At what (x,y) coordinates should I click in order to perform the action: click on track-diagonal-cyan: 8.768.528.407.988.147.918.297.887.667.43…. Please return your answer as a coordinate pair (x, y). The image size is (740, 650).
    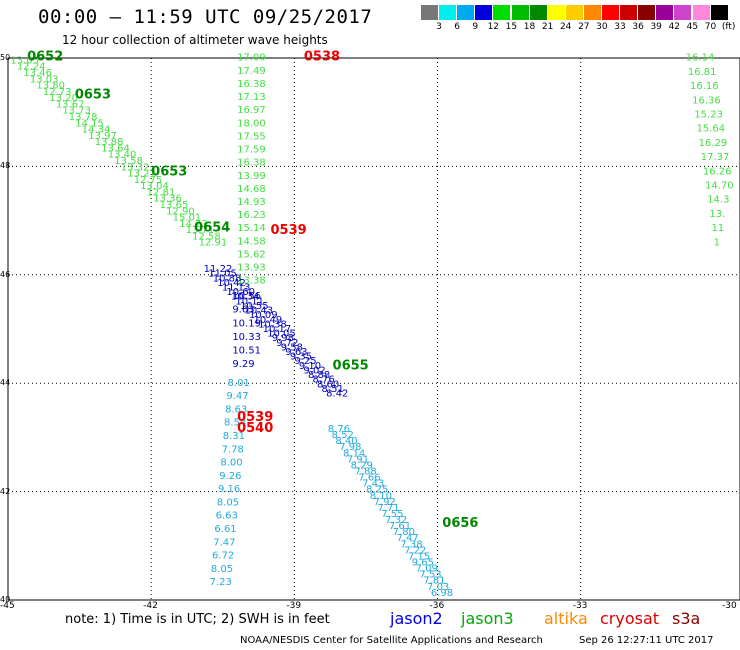
    Looking at the image, I should click on (390, 511).